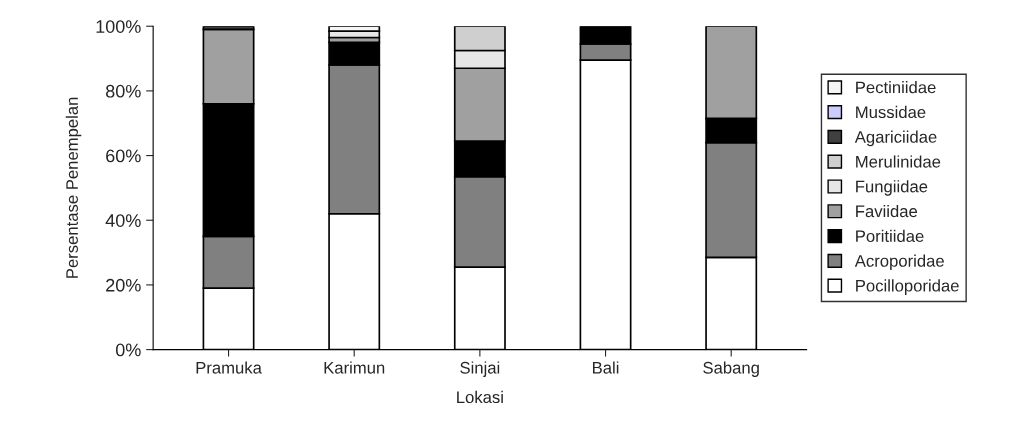  I want to click on y-tick-label: 20%, so click(123, 285).